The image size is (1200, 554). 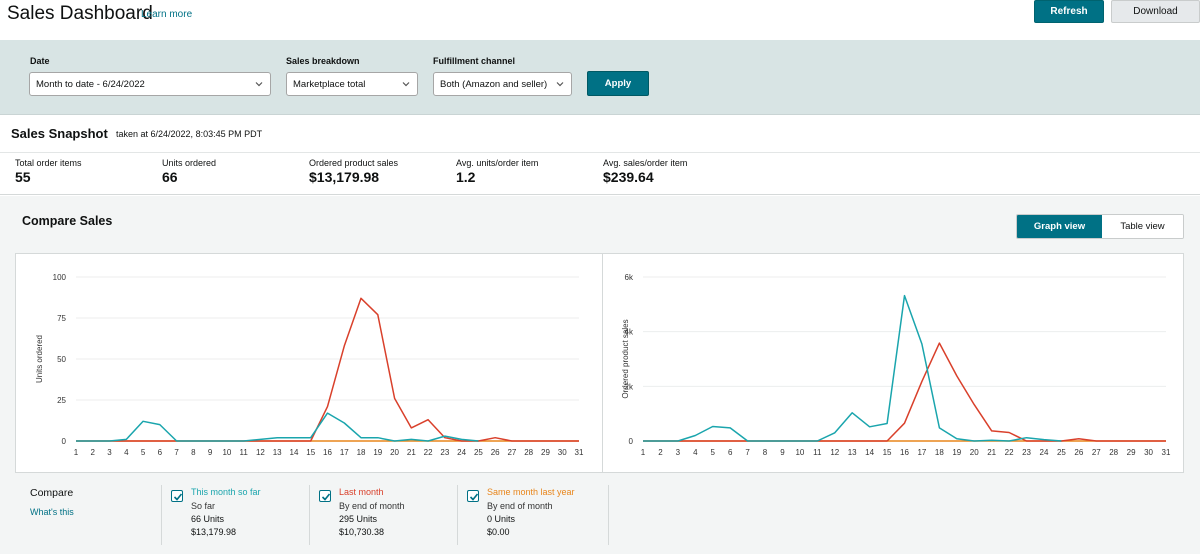 I want to click on legend-title: Last month, so click(x=361, y=492).